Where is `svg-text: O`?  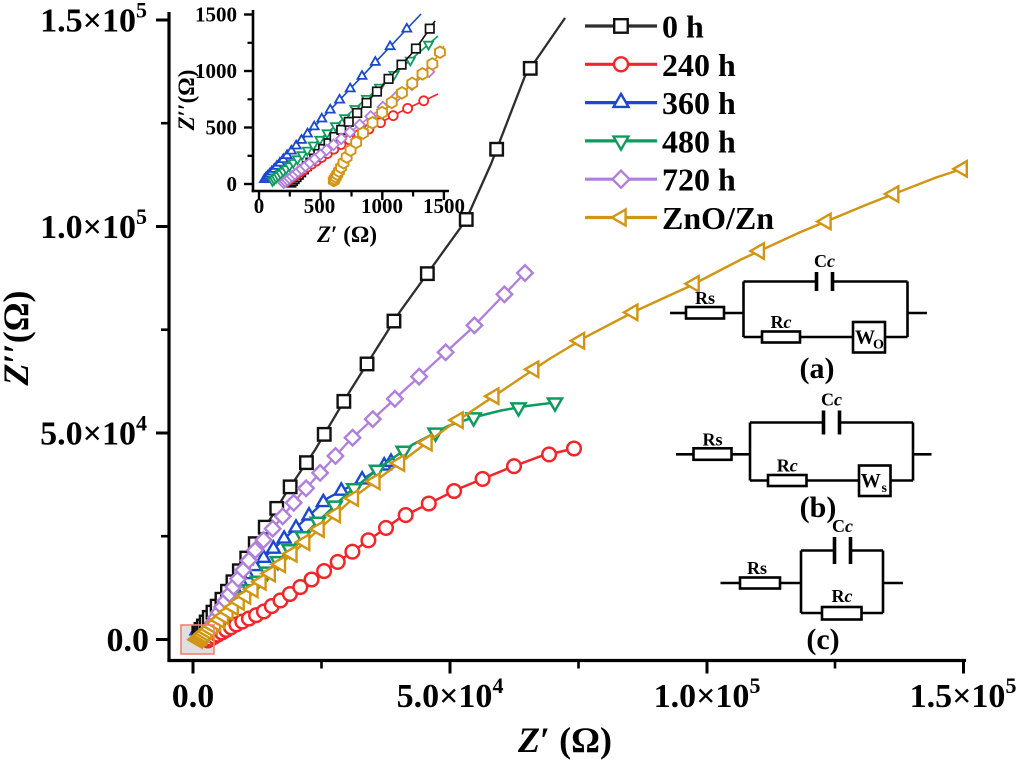 svg-text: O is located at coordinates (878, 345).